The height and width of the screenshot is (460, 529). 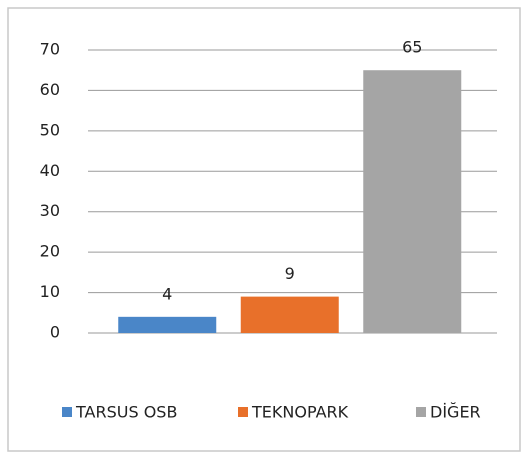 I want to click on data-label: 65, so click(x=412, y=47).